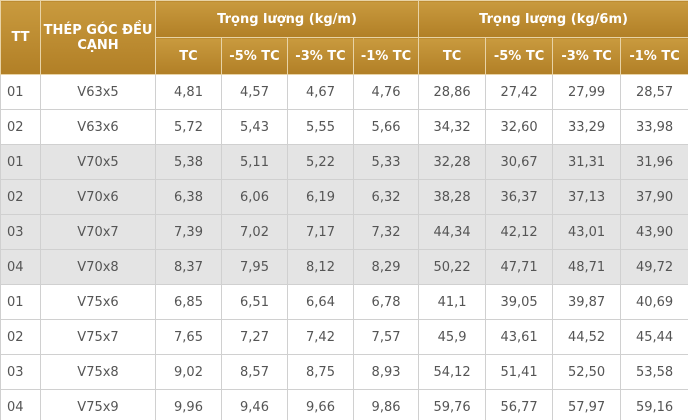 The height and width of the screenshot is (420, 688). Describe the element at coordinates (519, 127) in the screenshot. I see `table-cell: 32,60` at that location.